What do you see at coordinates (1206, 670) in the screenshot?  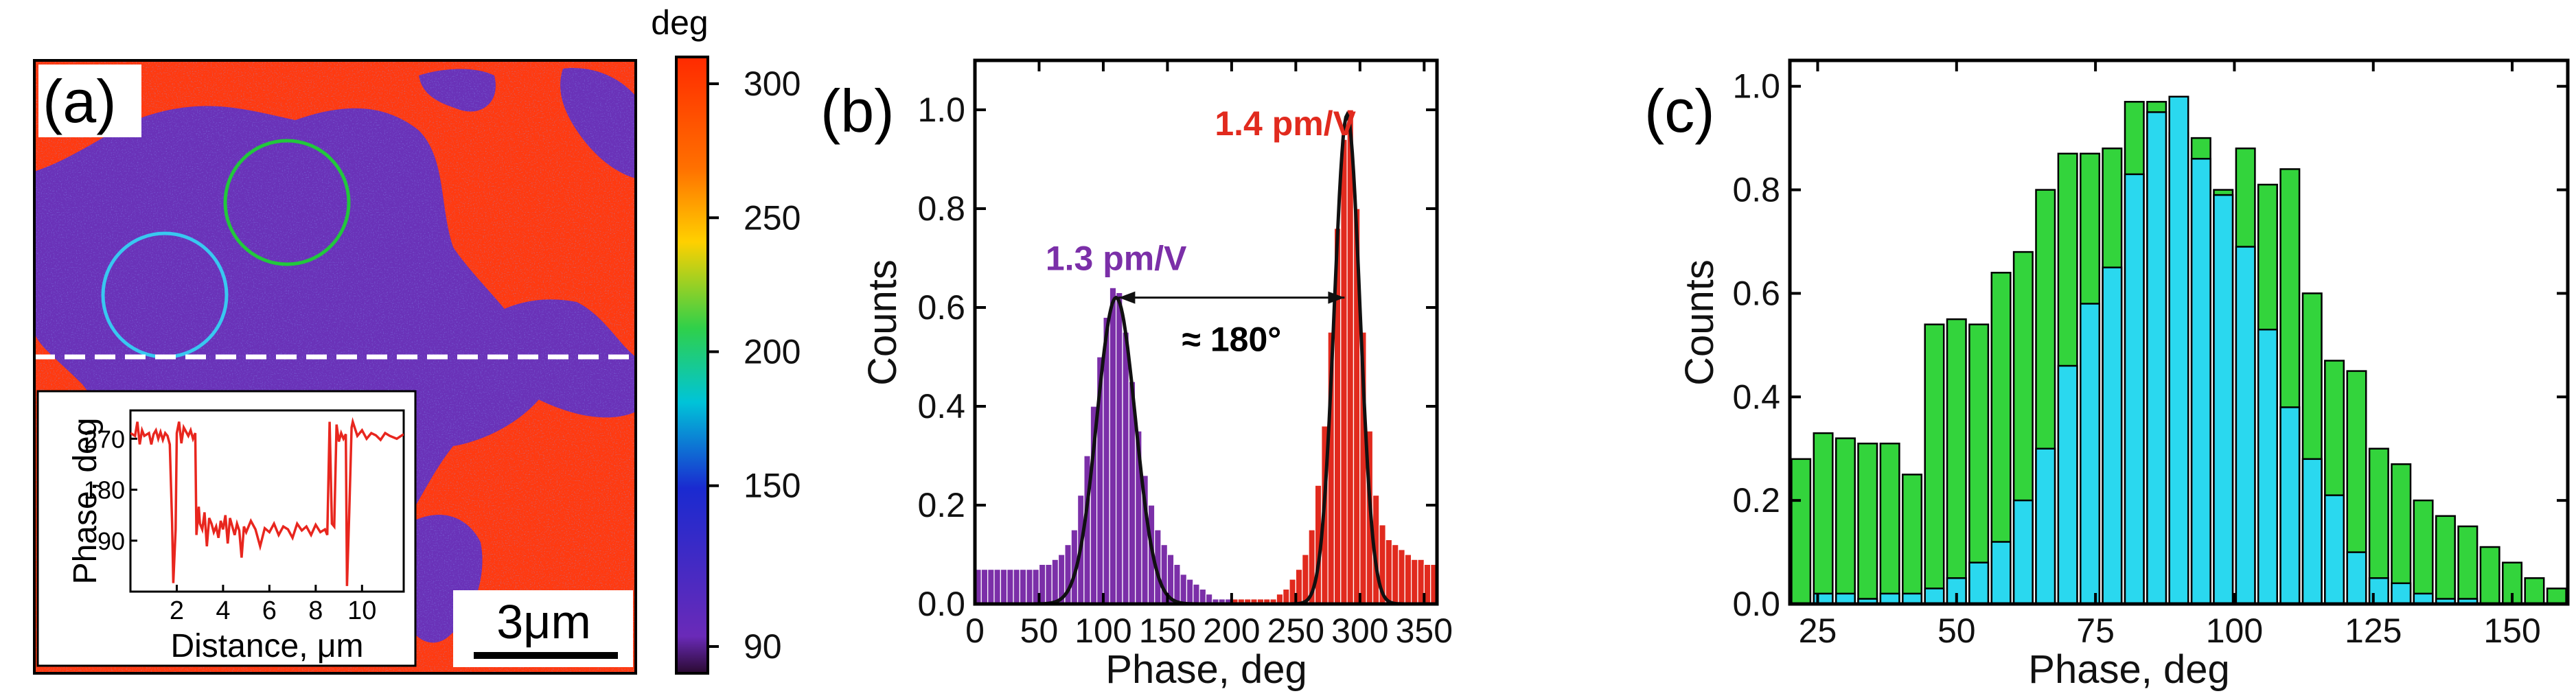 I see `panel-b-xlabel: Phase, deg` at bounding box center [1206, 670].